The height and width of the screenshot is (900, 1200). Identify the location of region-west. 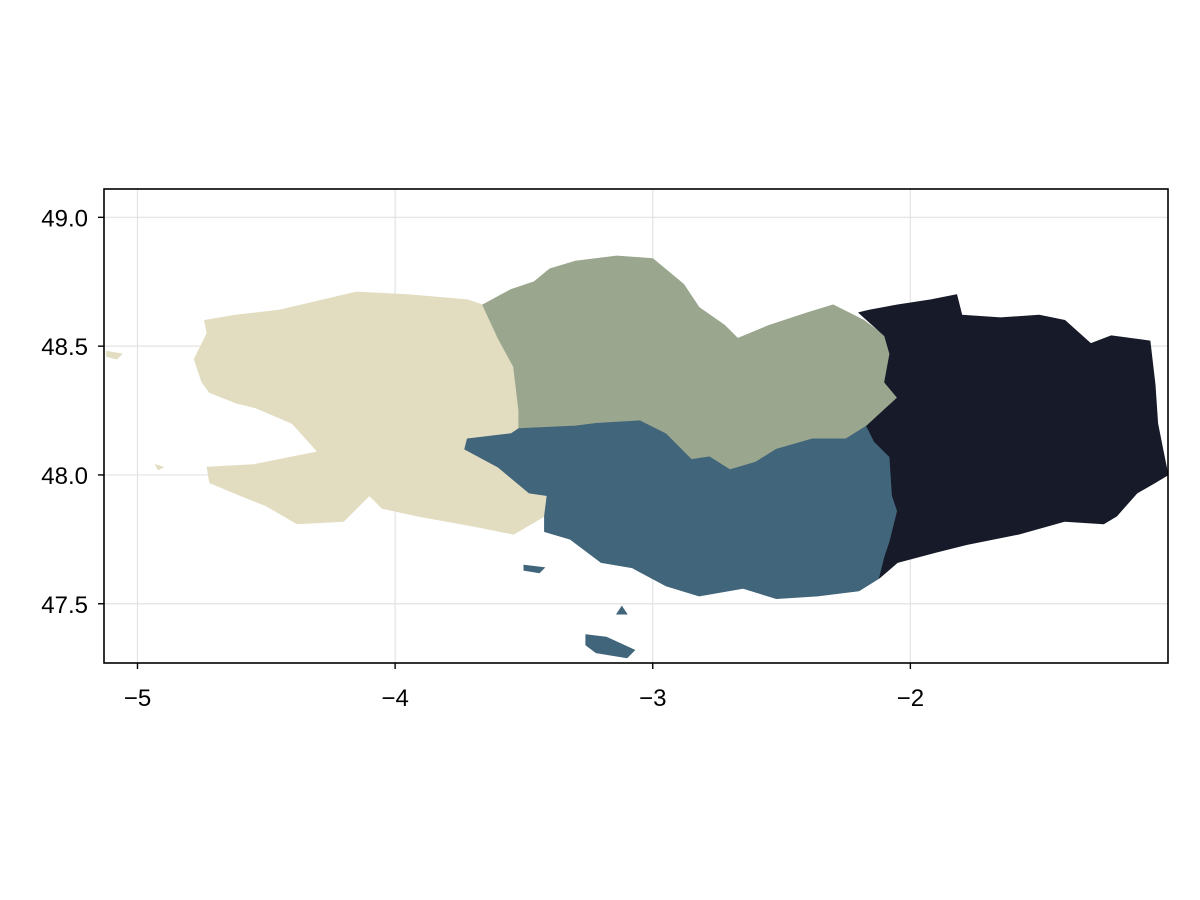
(327, 413).